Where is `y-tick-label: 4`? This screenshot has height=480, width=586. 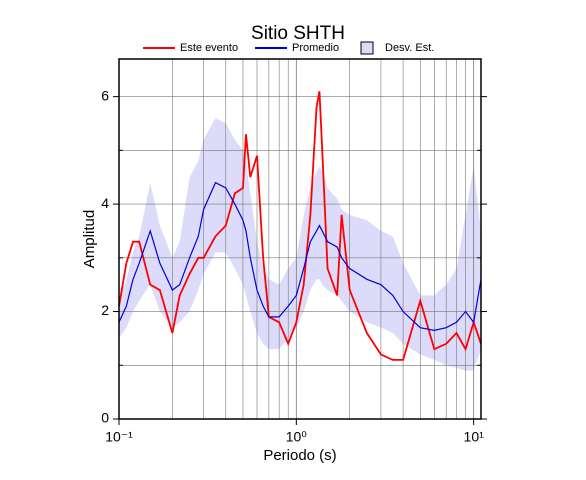 y-tick-label: 4 is located at coordinates (105, 203).